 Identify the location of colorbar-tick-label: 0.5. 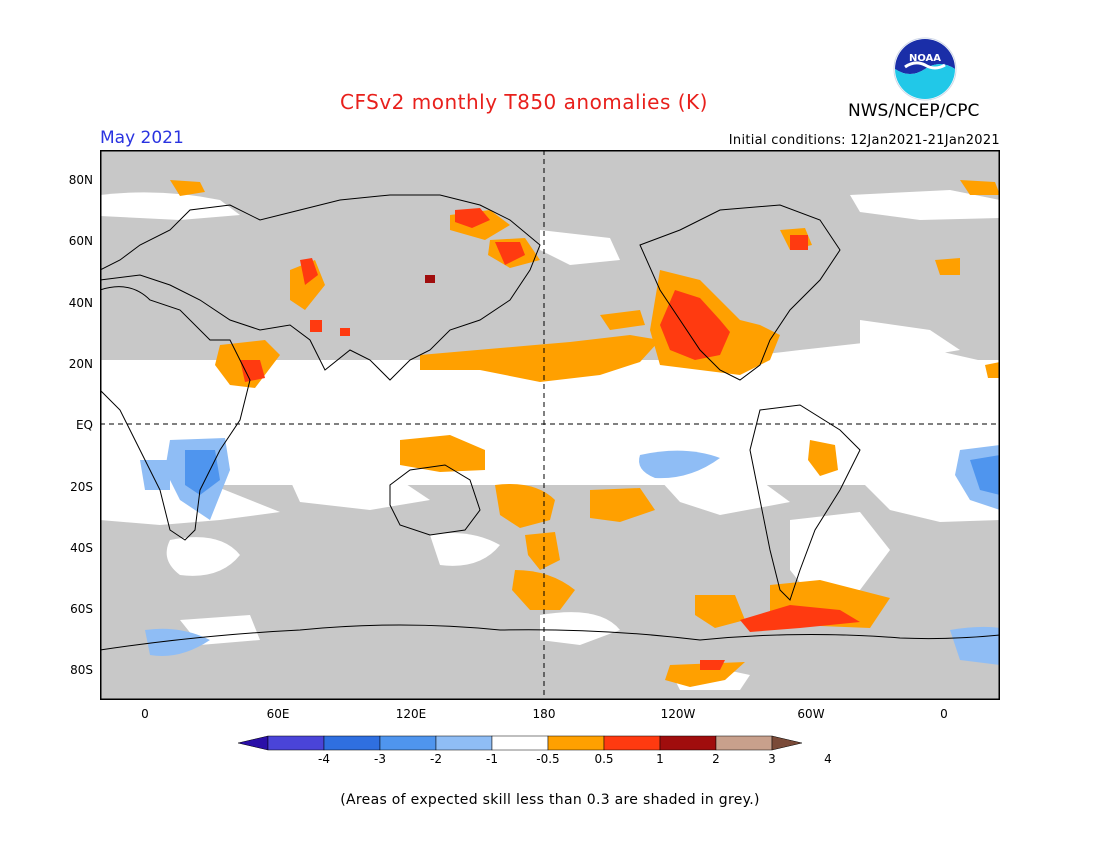
(604, 759).